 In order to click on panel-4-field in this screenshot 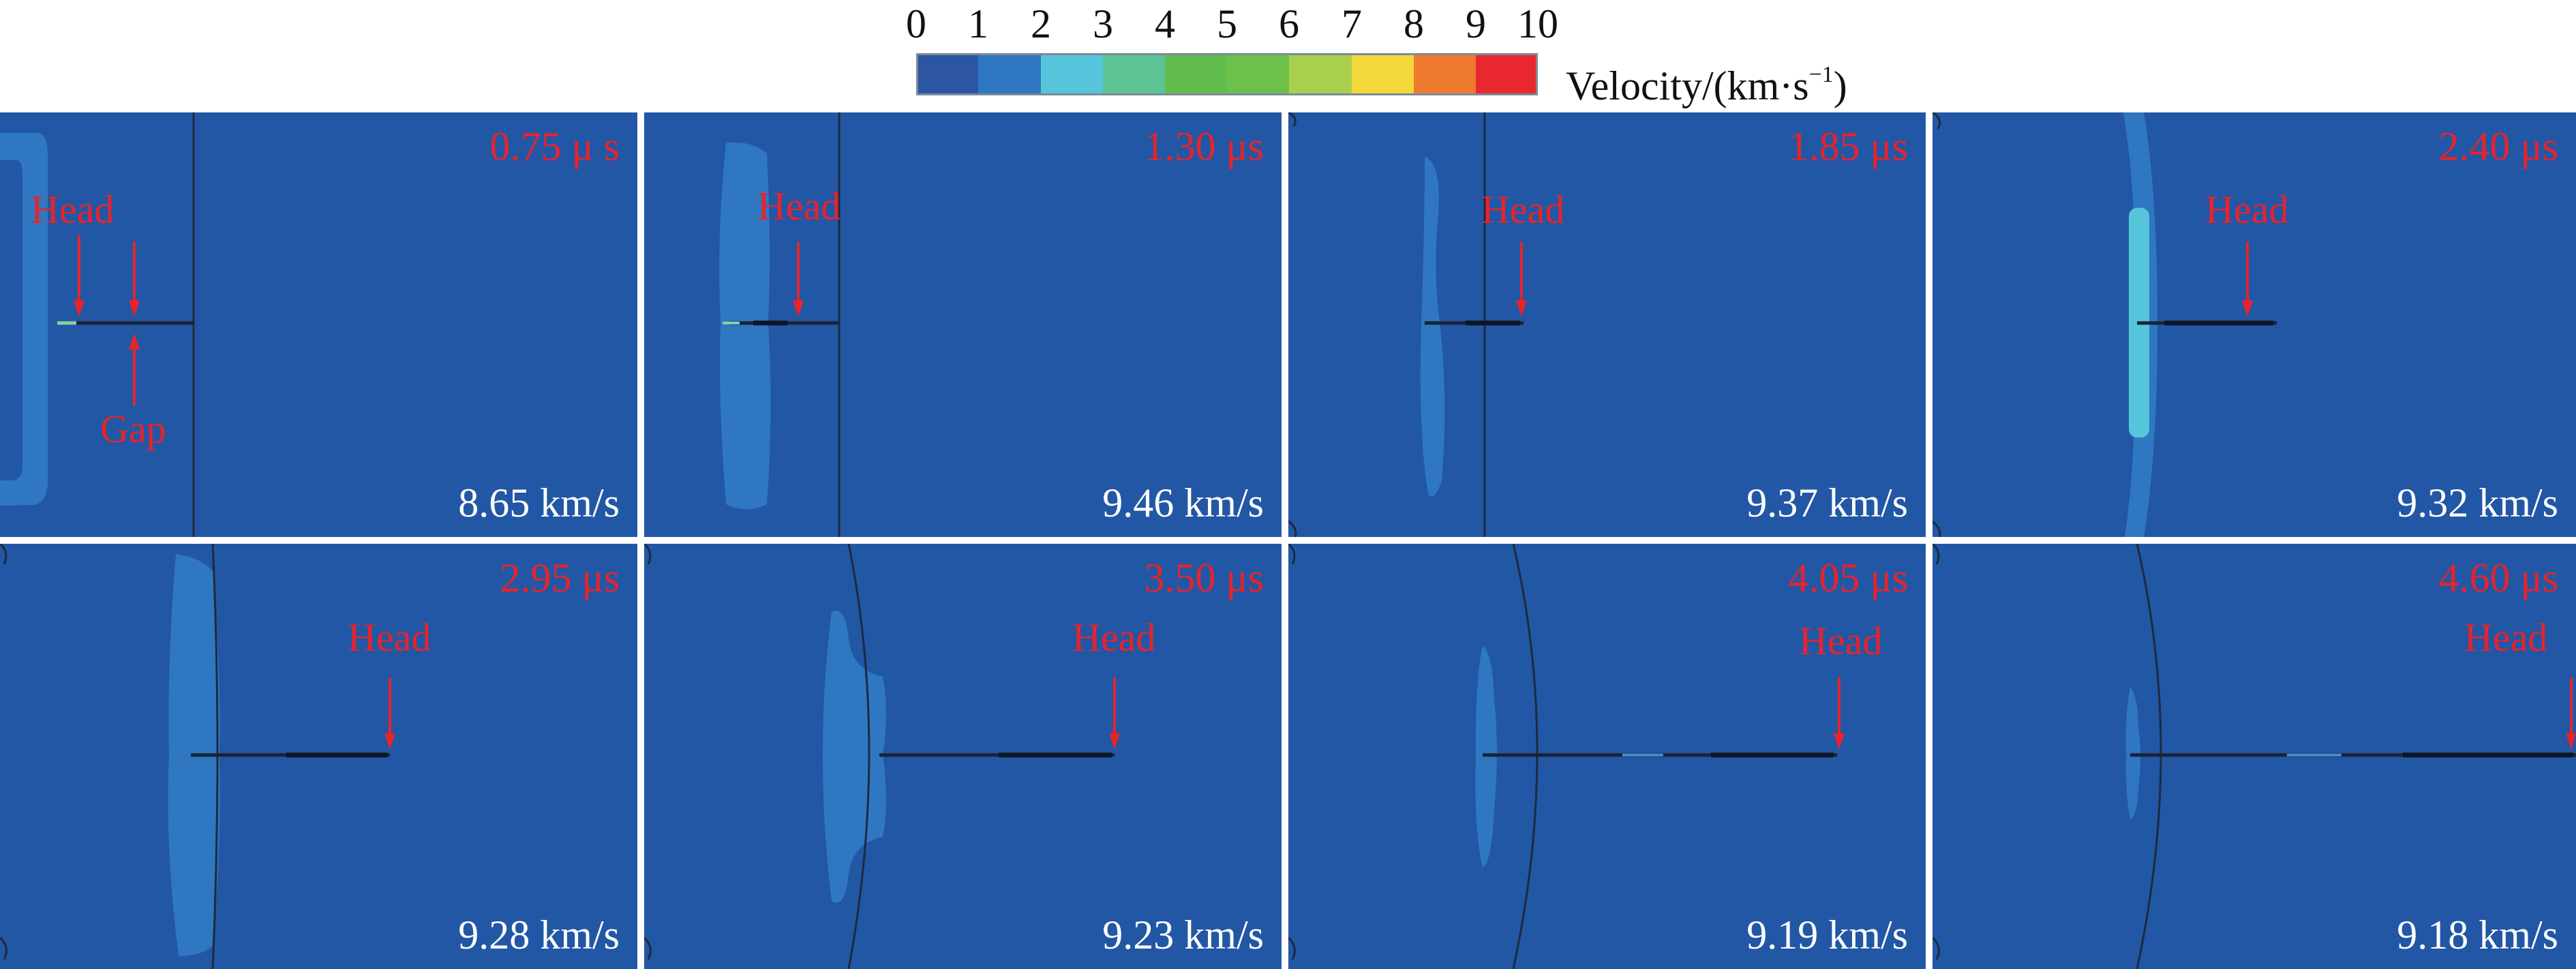, I will do `click(2105, 324)`.